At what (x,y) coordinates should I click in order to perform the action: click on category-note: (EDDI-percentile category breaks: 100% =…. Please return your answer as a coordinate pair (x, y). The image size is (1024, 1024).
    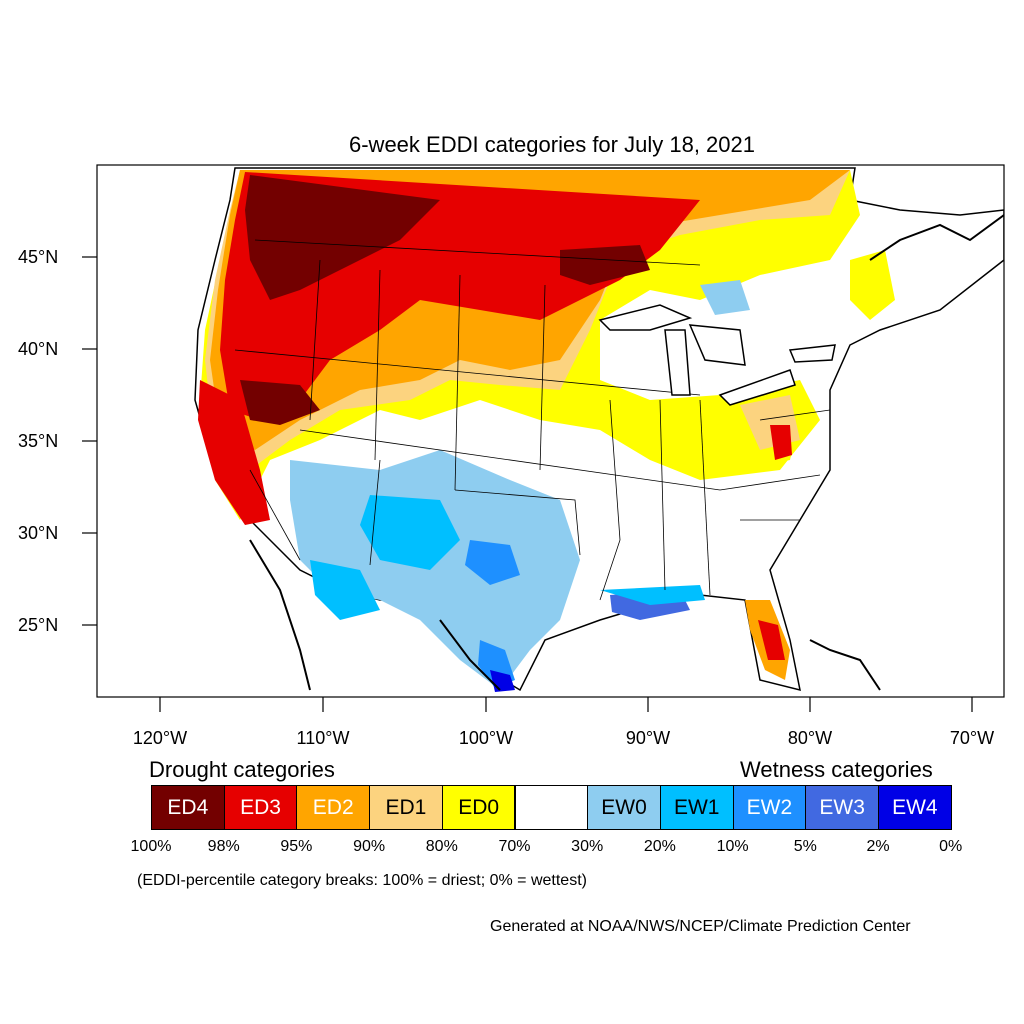
    Looking at the image, I should click on (362, 880).